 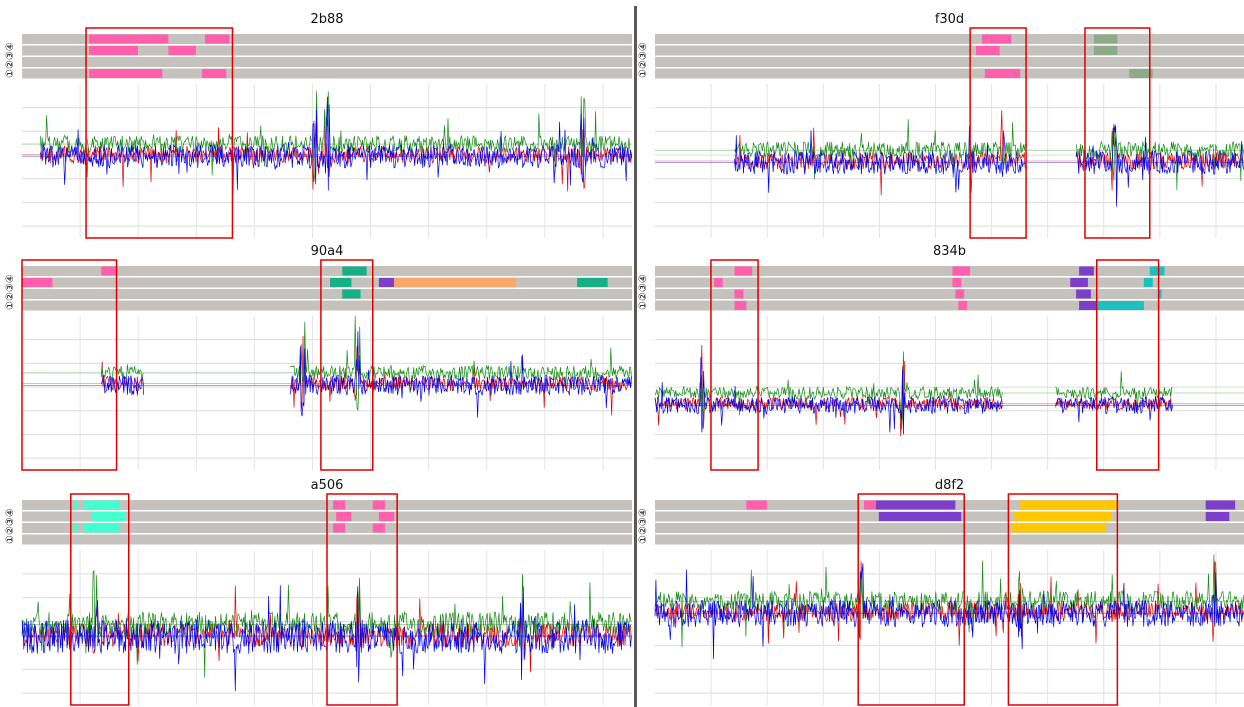 What do you see at coordinates (326, 19) in the screenshot?
I see `panel-title: 2b88` at bounding box center [326, 19].